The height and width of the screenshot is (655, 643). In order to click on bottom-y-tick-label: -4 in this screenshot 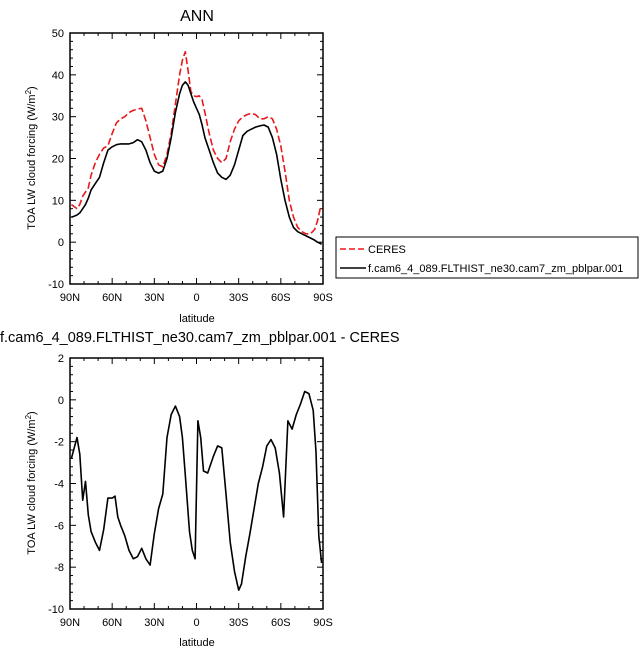, I will do `click(59, 485)`.